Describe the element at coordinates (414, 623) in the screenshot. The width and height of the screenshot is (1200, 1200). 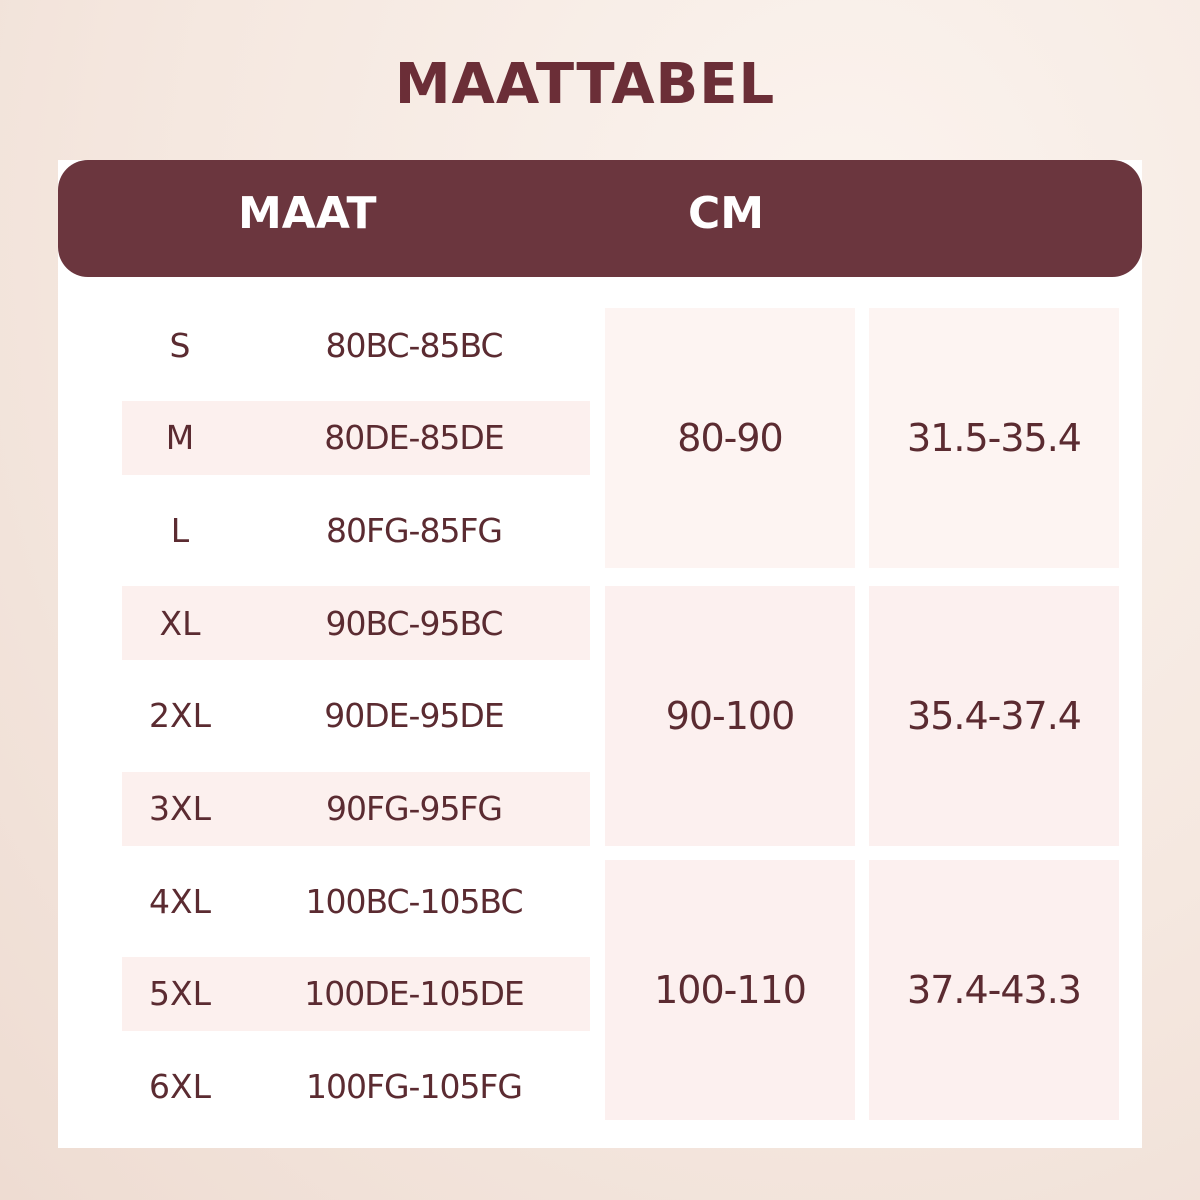
I see `bra-size: 90BC-95BC` at that location.